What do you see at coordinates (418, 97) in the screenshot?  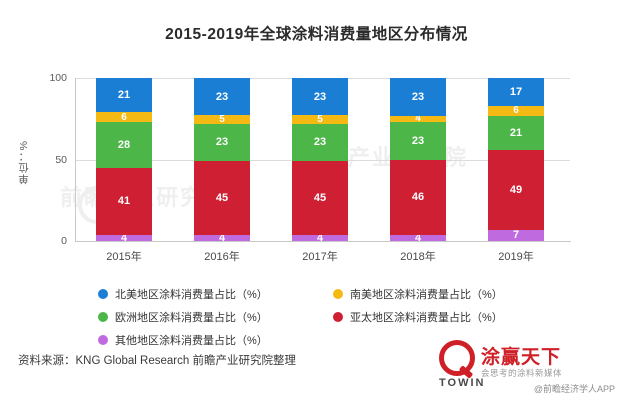 I see `segment-north-america-2018: 23` at bounding box center [418, 97].